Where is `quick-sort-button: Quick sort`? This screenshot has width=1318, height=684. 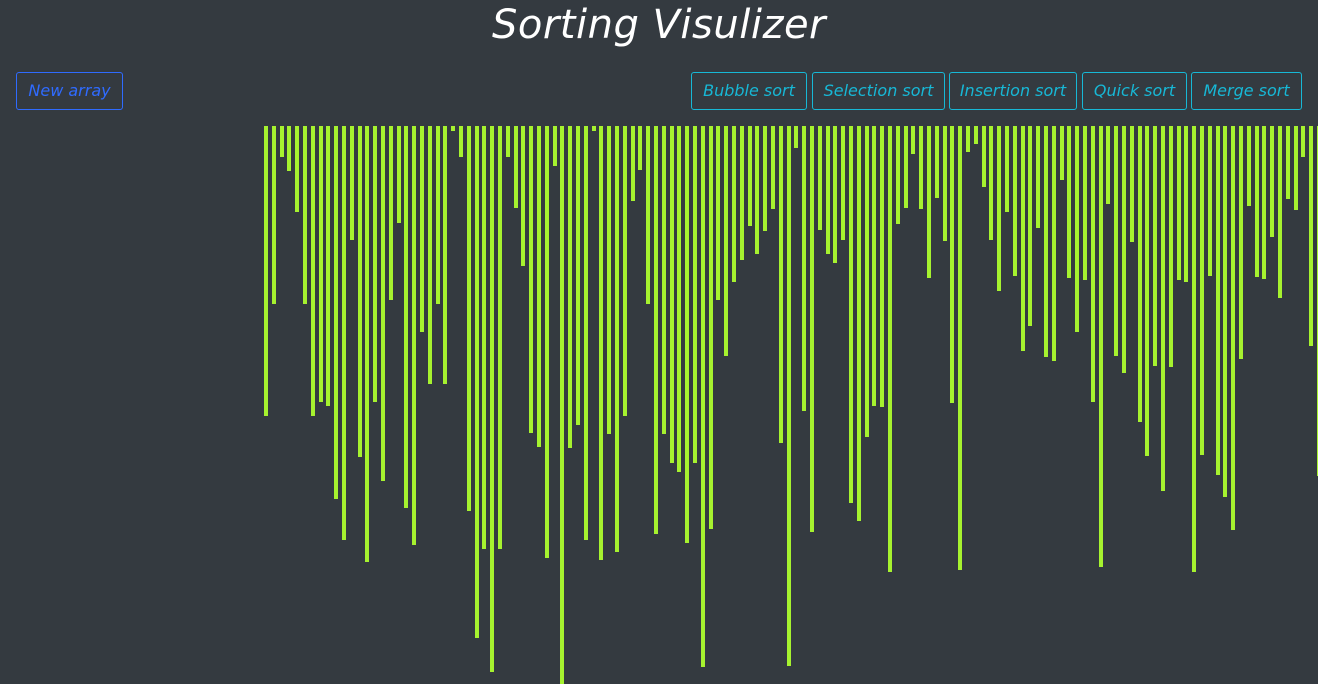
quick-sort-button: Quick sort is located at coordinates (1134, 91).